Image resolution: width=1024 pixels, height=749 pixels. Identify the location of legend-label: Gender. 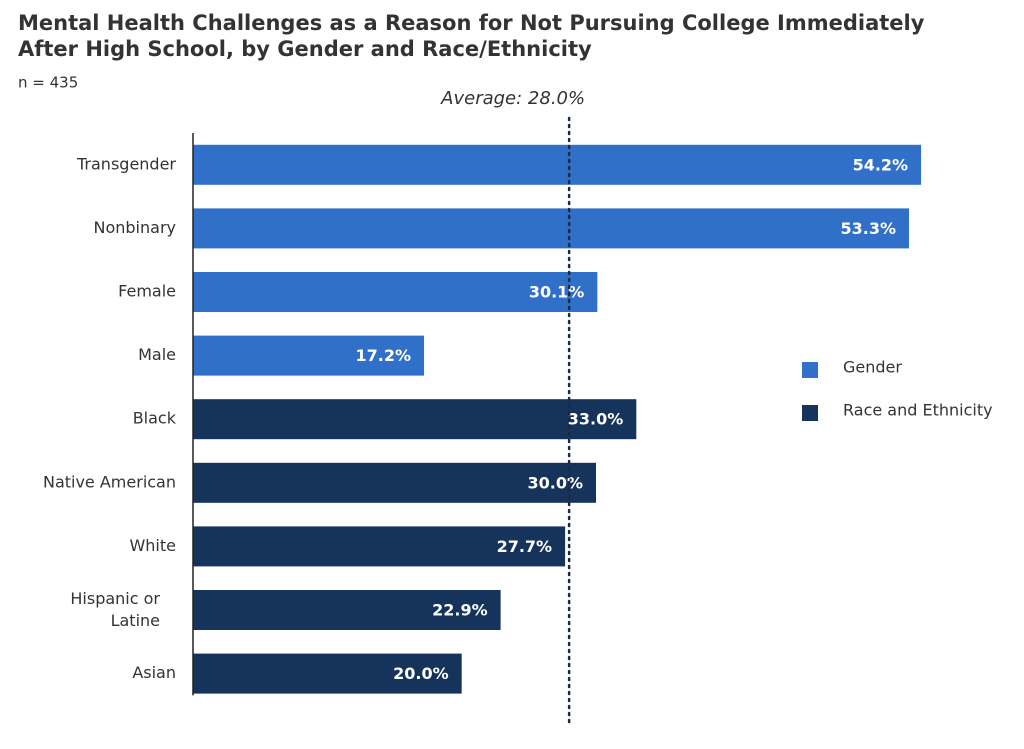
(872, 367).